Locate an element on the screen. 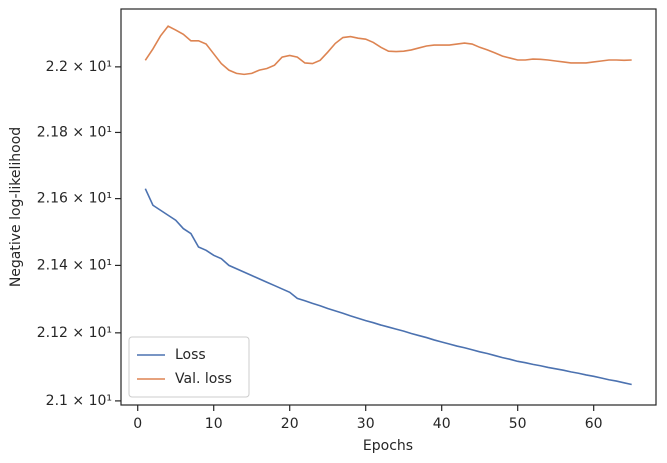 The width and height of the screenshot is (667, 463). y-axis-label: Negative log-likelihood is located at coordinates (16, 207).